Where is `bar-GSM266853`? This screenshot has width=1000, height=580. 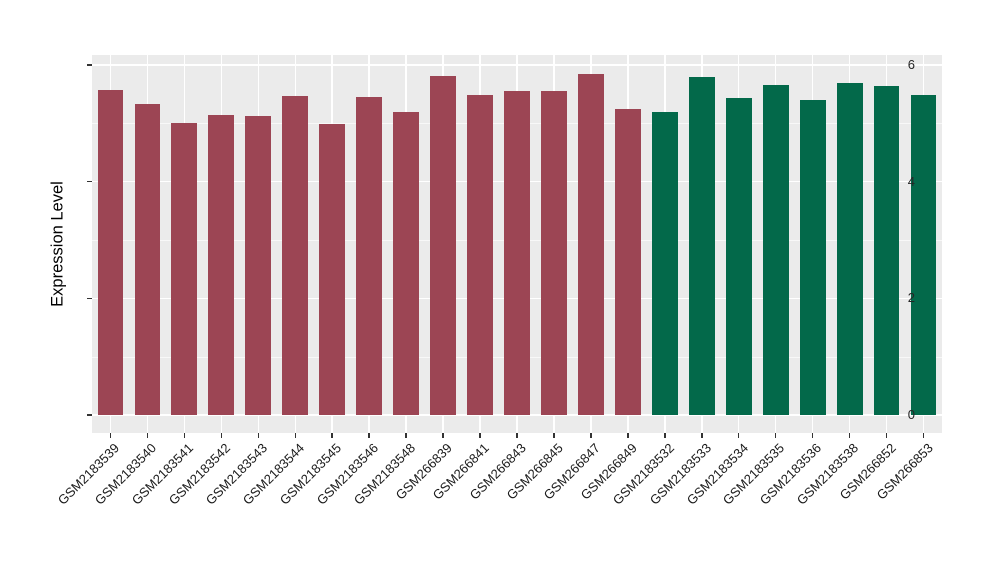
bar-GSM266853 is located at coordinates (923, 254).